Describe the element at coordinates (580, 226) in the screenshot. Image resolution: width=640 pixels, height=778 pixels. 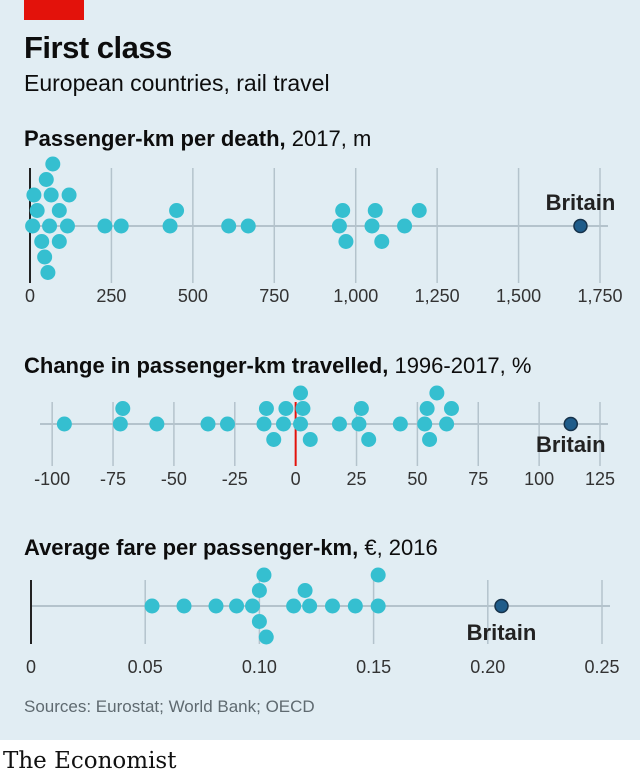
I see `chart-1-britain-dot` at that location.